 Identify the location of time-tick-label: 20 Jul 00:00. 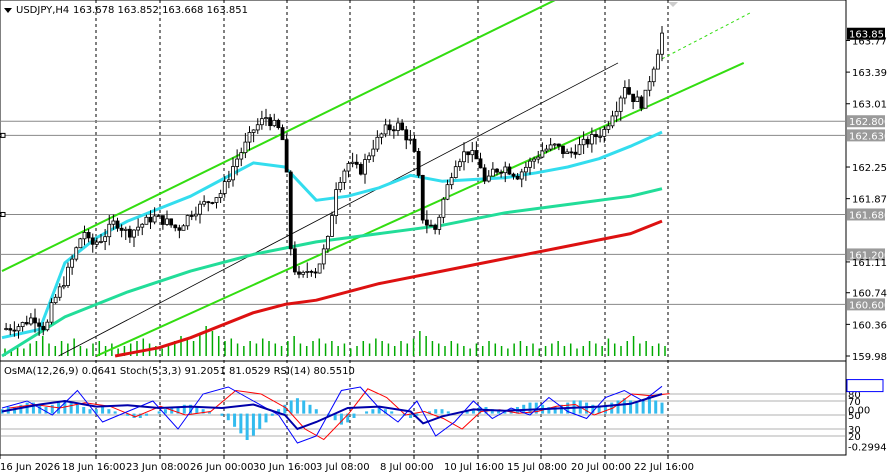
(601, 467).